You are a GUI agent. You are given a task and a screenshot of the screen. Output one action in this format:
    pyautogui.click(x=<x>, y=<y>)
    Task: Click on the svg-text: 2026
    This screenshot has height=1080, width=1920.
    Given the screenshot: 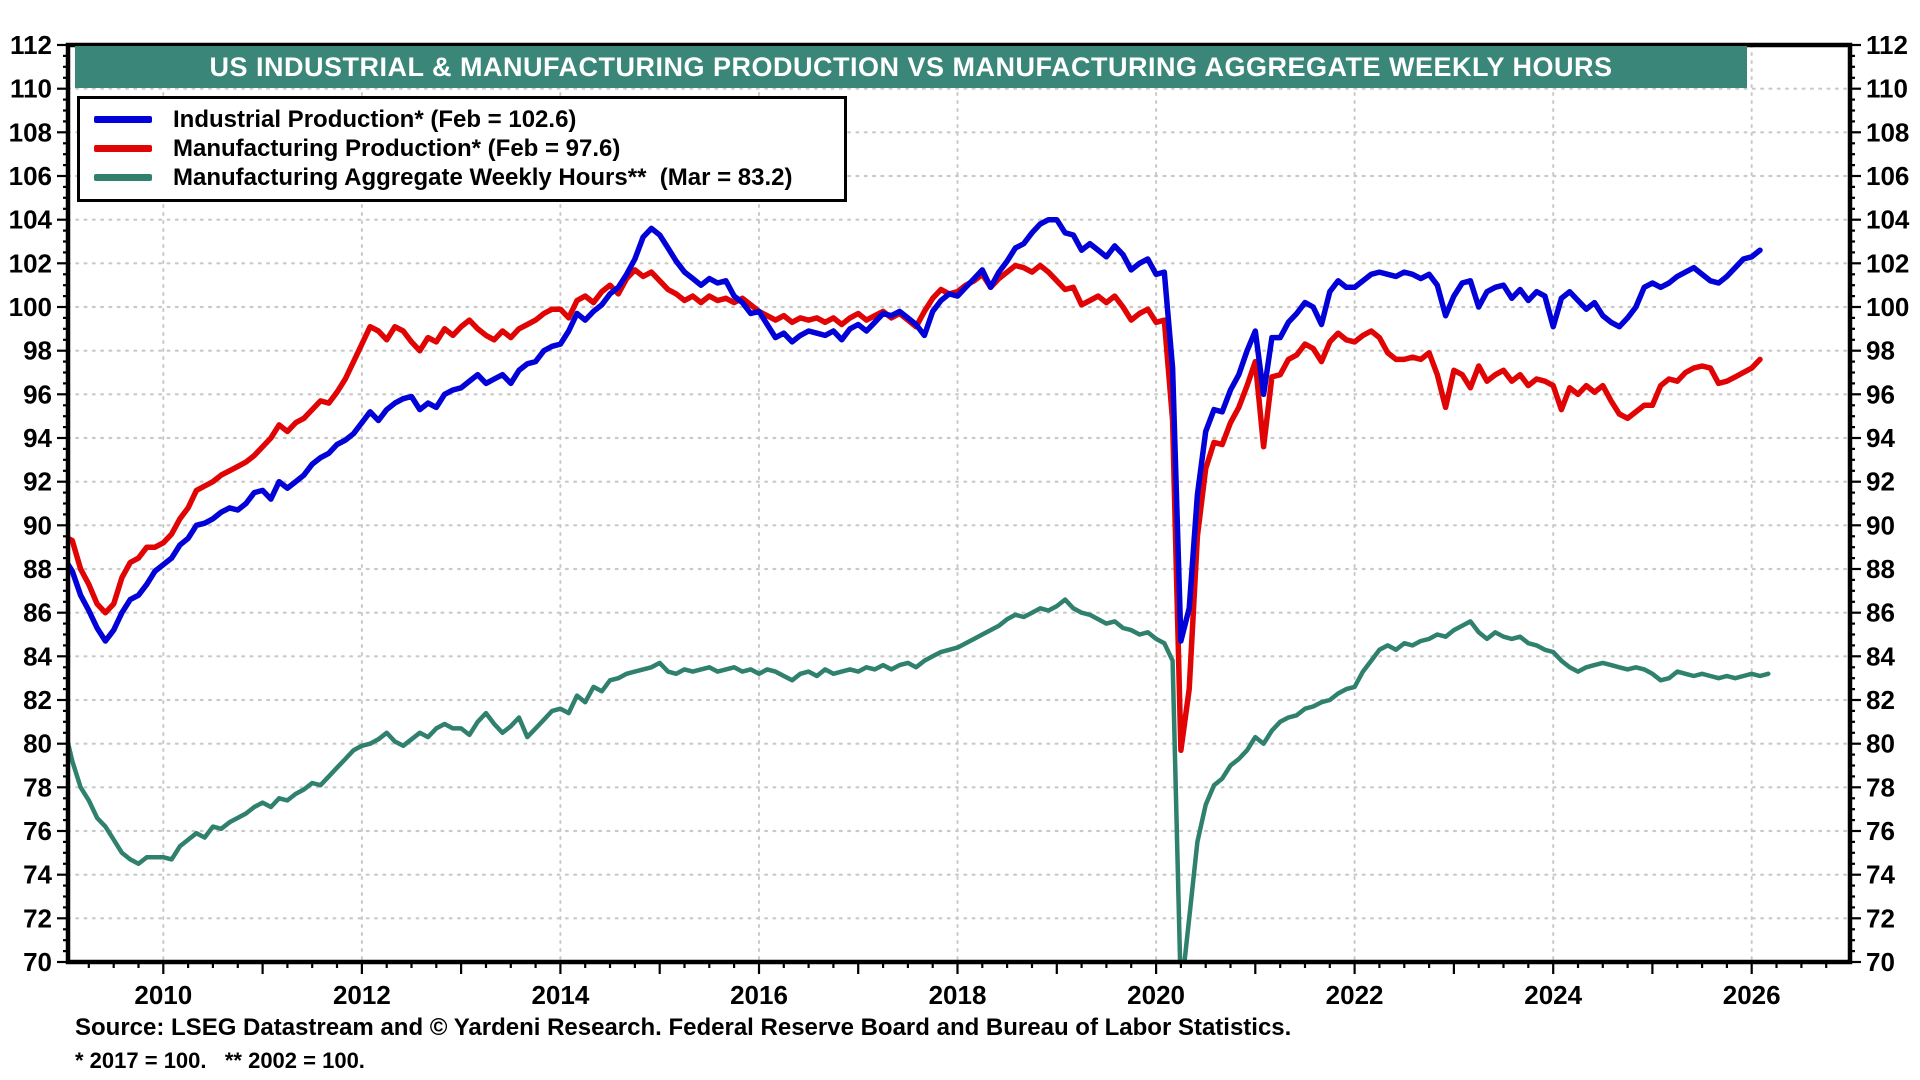 What is the action you would take?
    pyautogui.click(x=1752, y=995)
    